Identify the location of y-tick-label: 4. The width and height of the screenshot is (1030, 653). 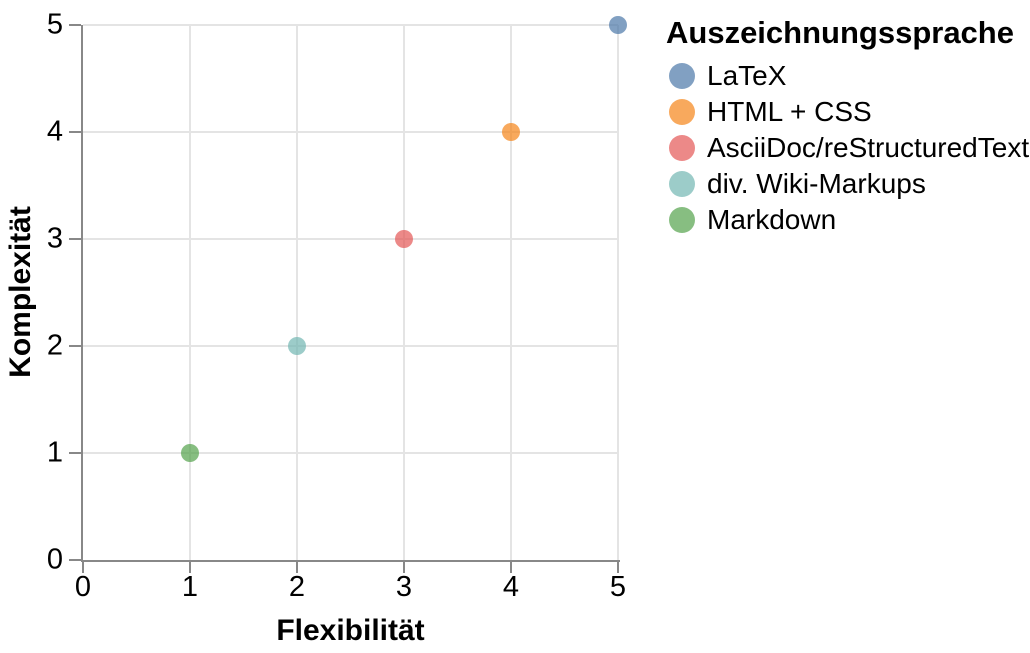
(54, 131).